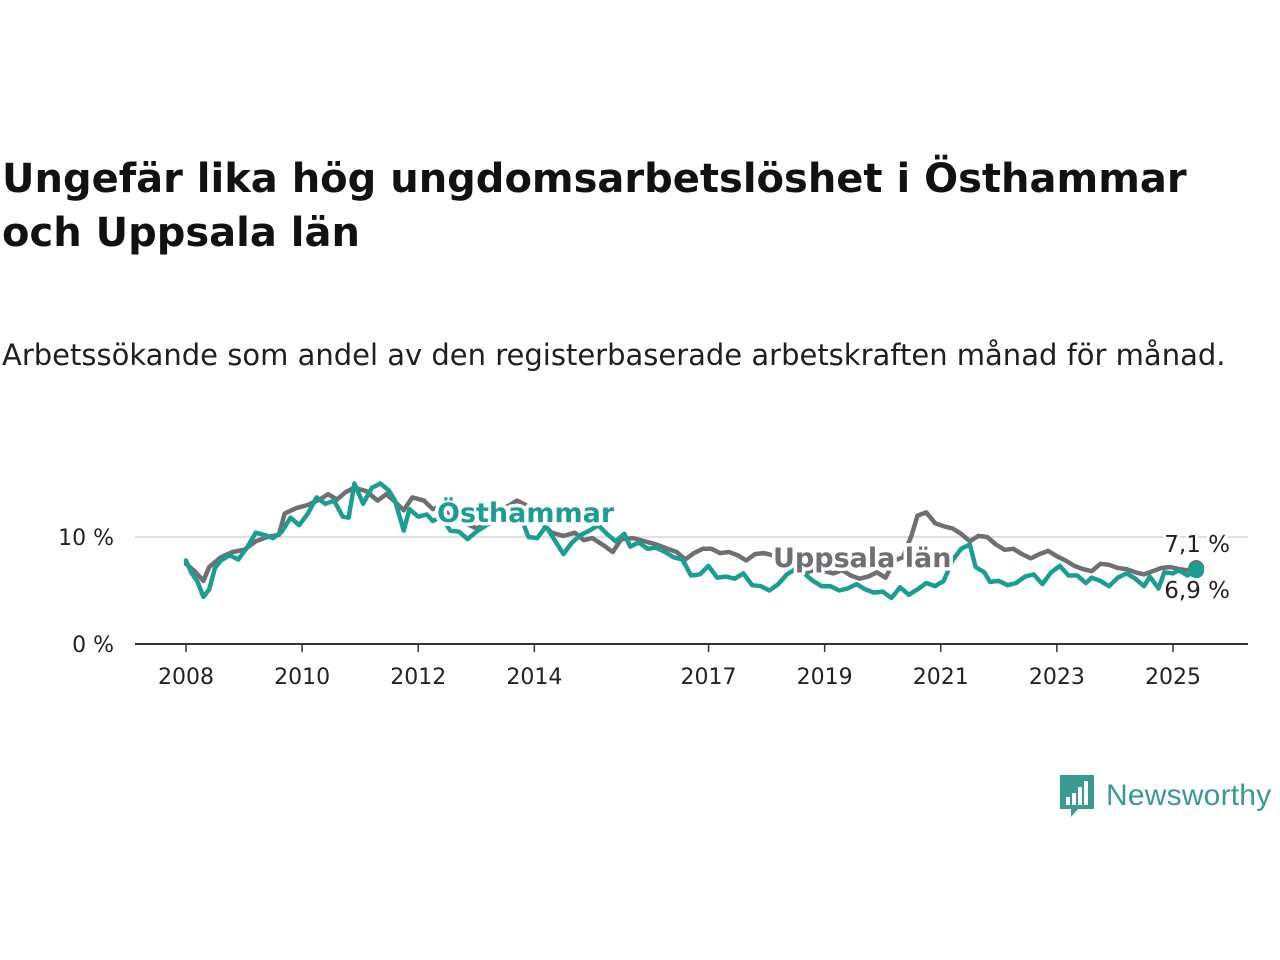 The height and width of the screenshot is (960, 1280). I want to click on y-tick-label: 10 %, so click(86, 538).